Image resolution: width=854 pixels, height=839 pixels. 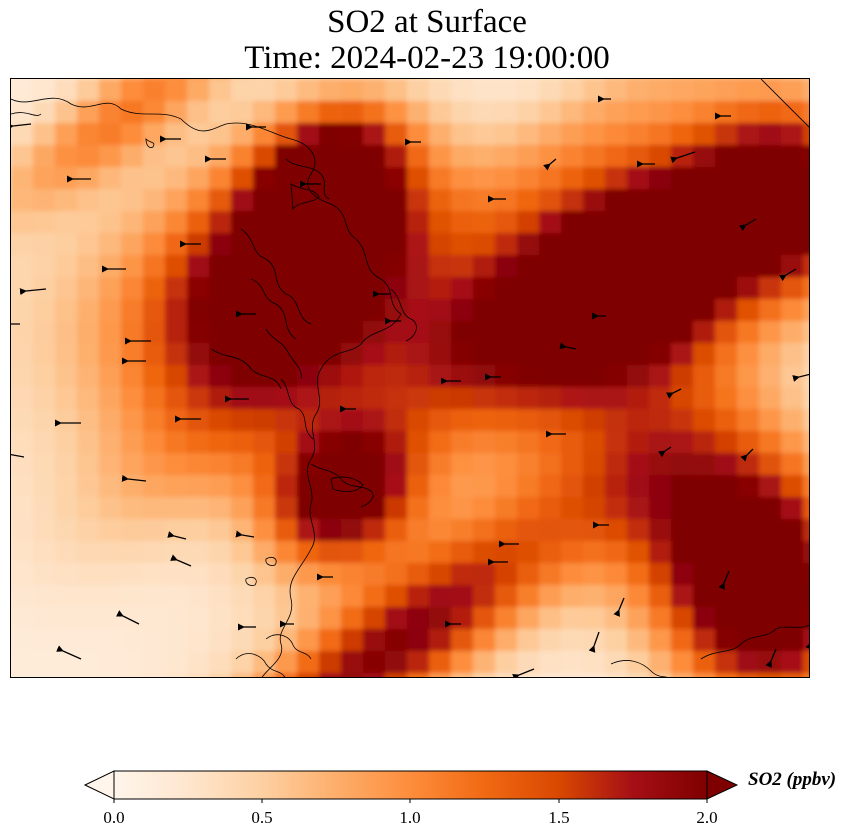 What do you see at coordinates (788, 275) in the screenshot?
I see `wind-vector-arrow` at bounding box center [788, 275].